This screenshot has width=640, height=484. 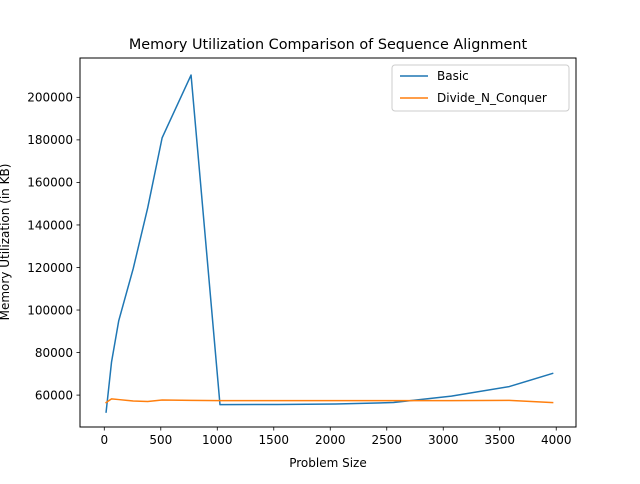 I want to click on y-tick-label: 60000, so click(x=54, y=395).